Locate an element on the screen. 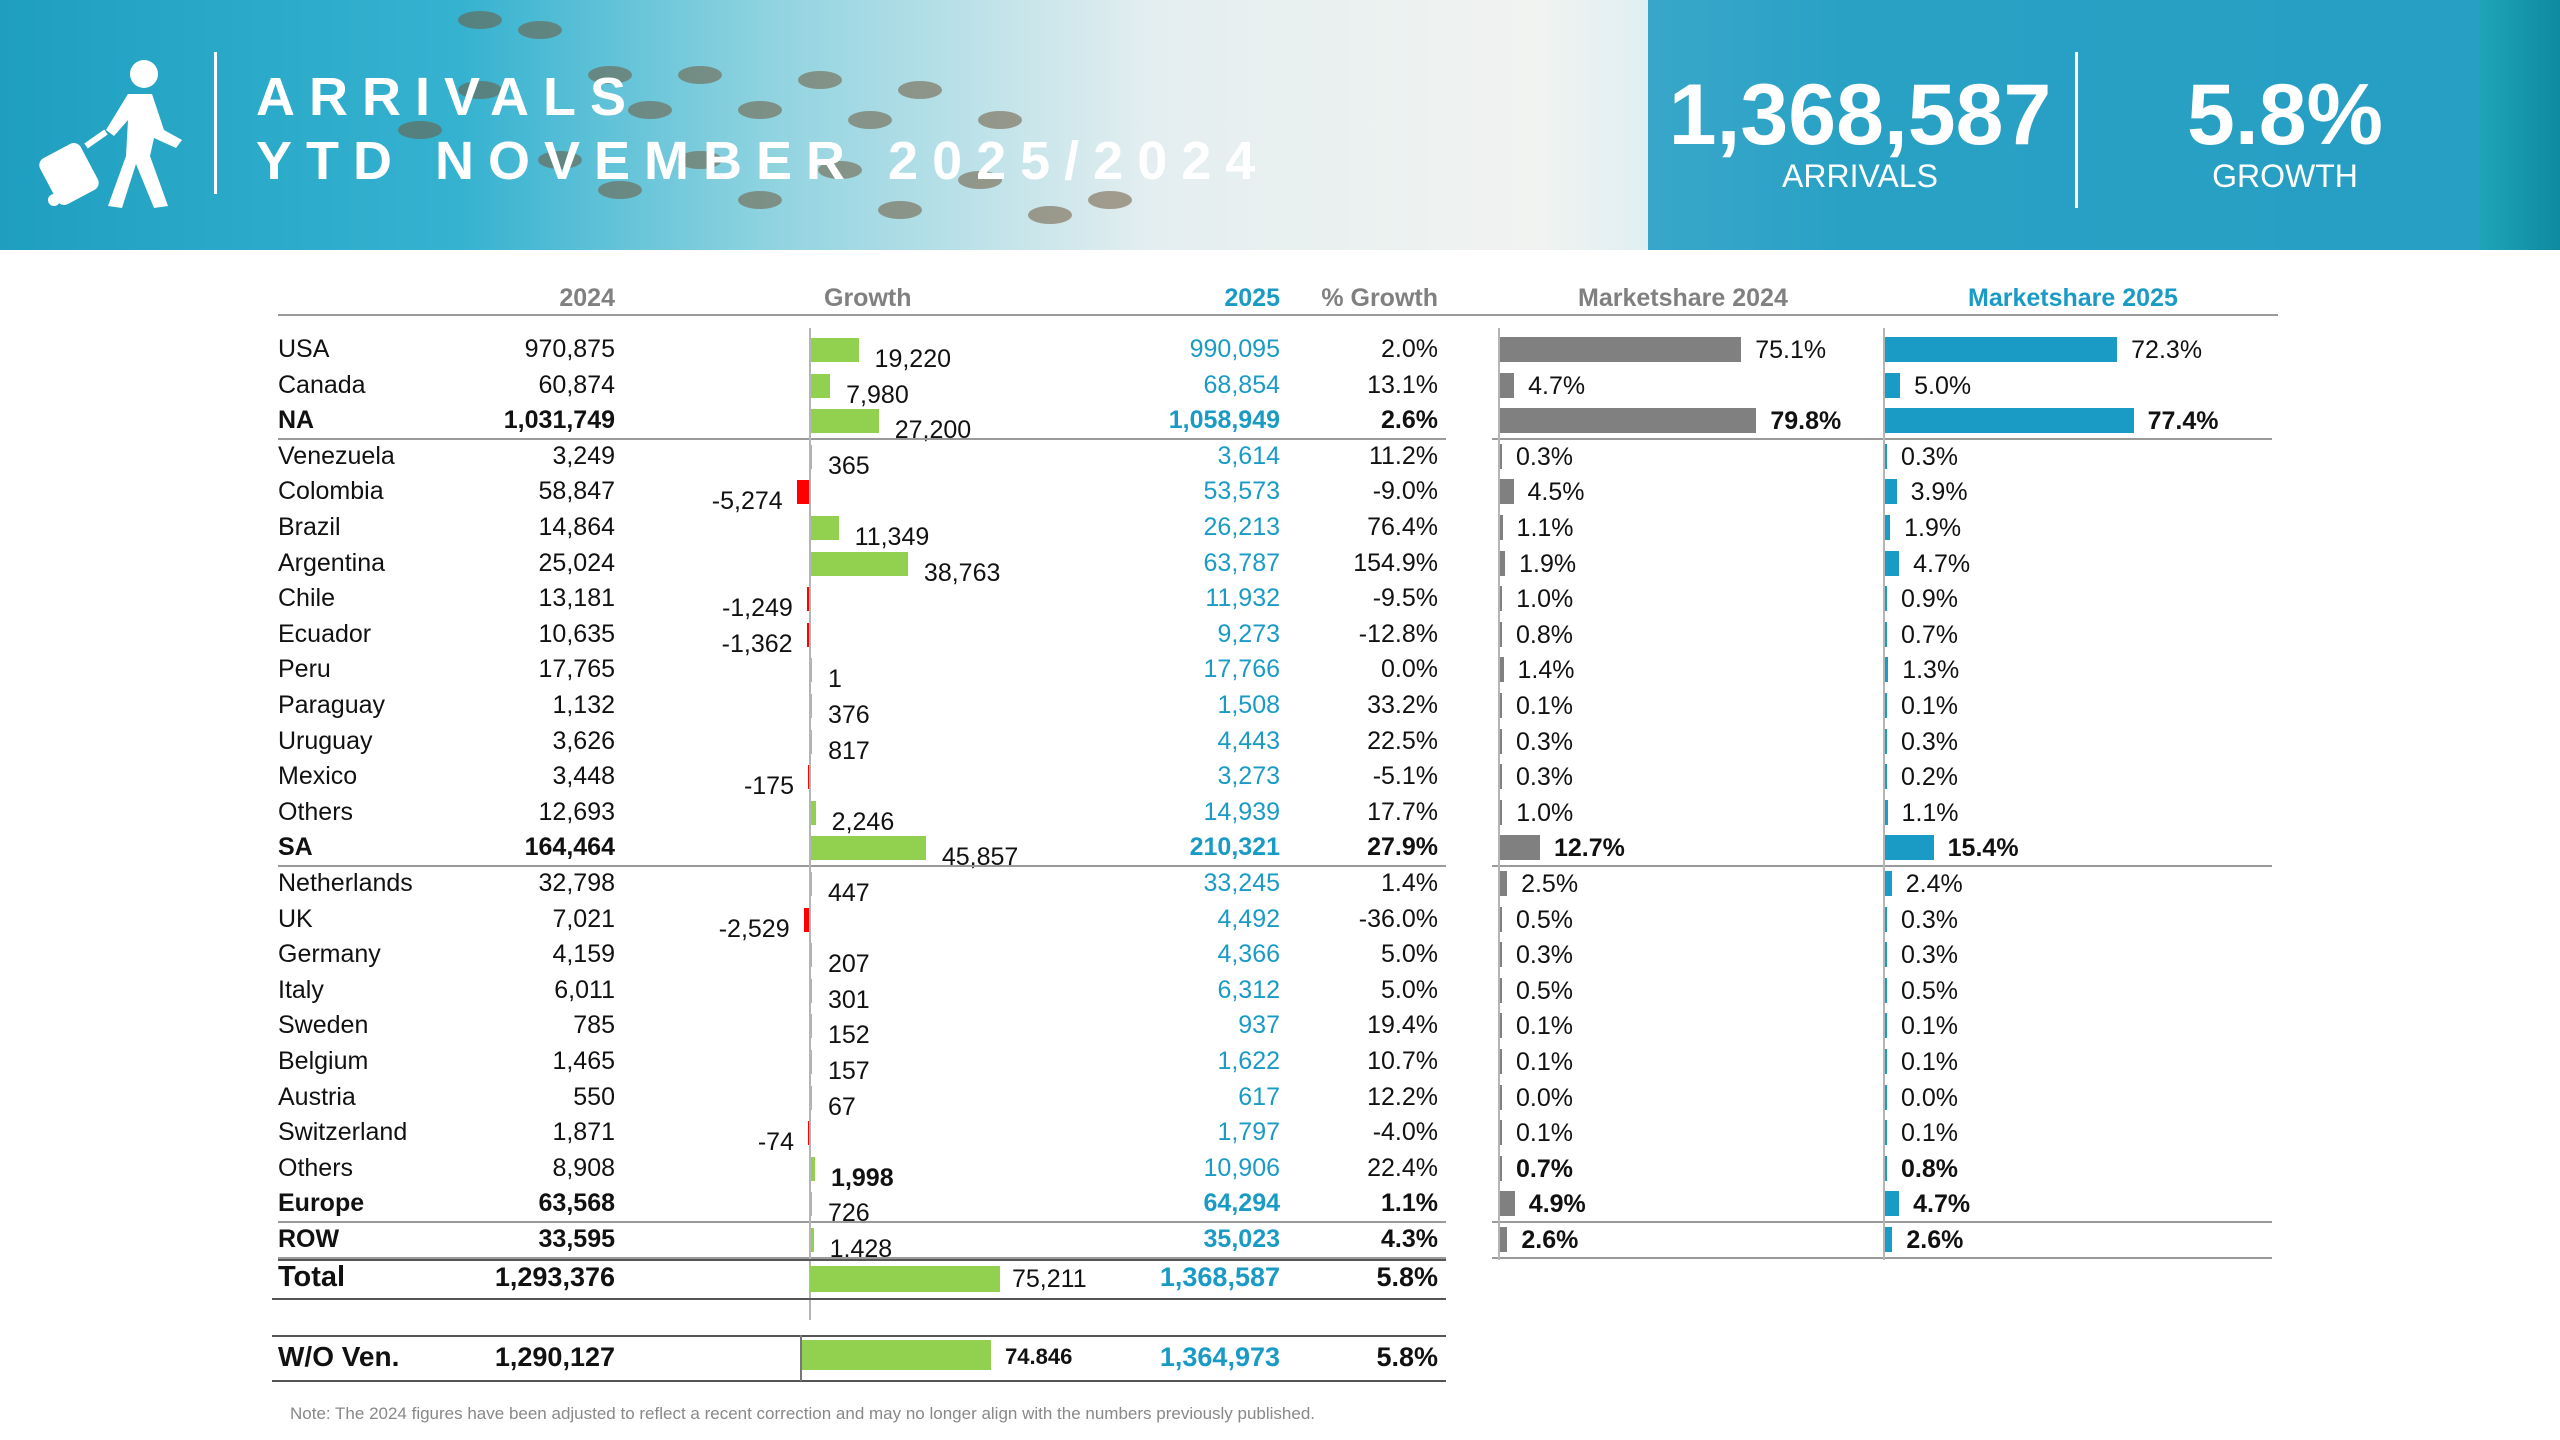  growth-label: 301 is located at coordinates (849, 1000).